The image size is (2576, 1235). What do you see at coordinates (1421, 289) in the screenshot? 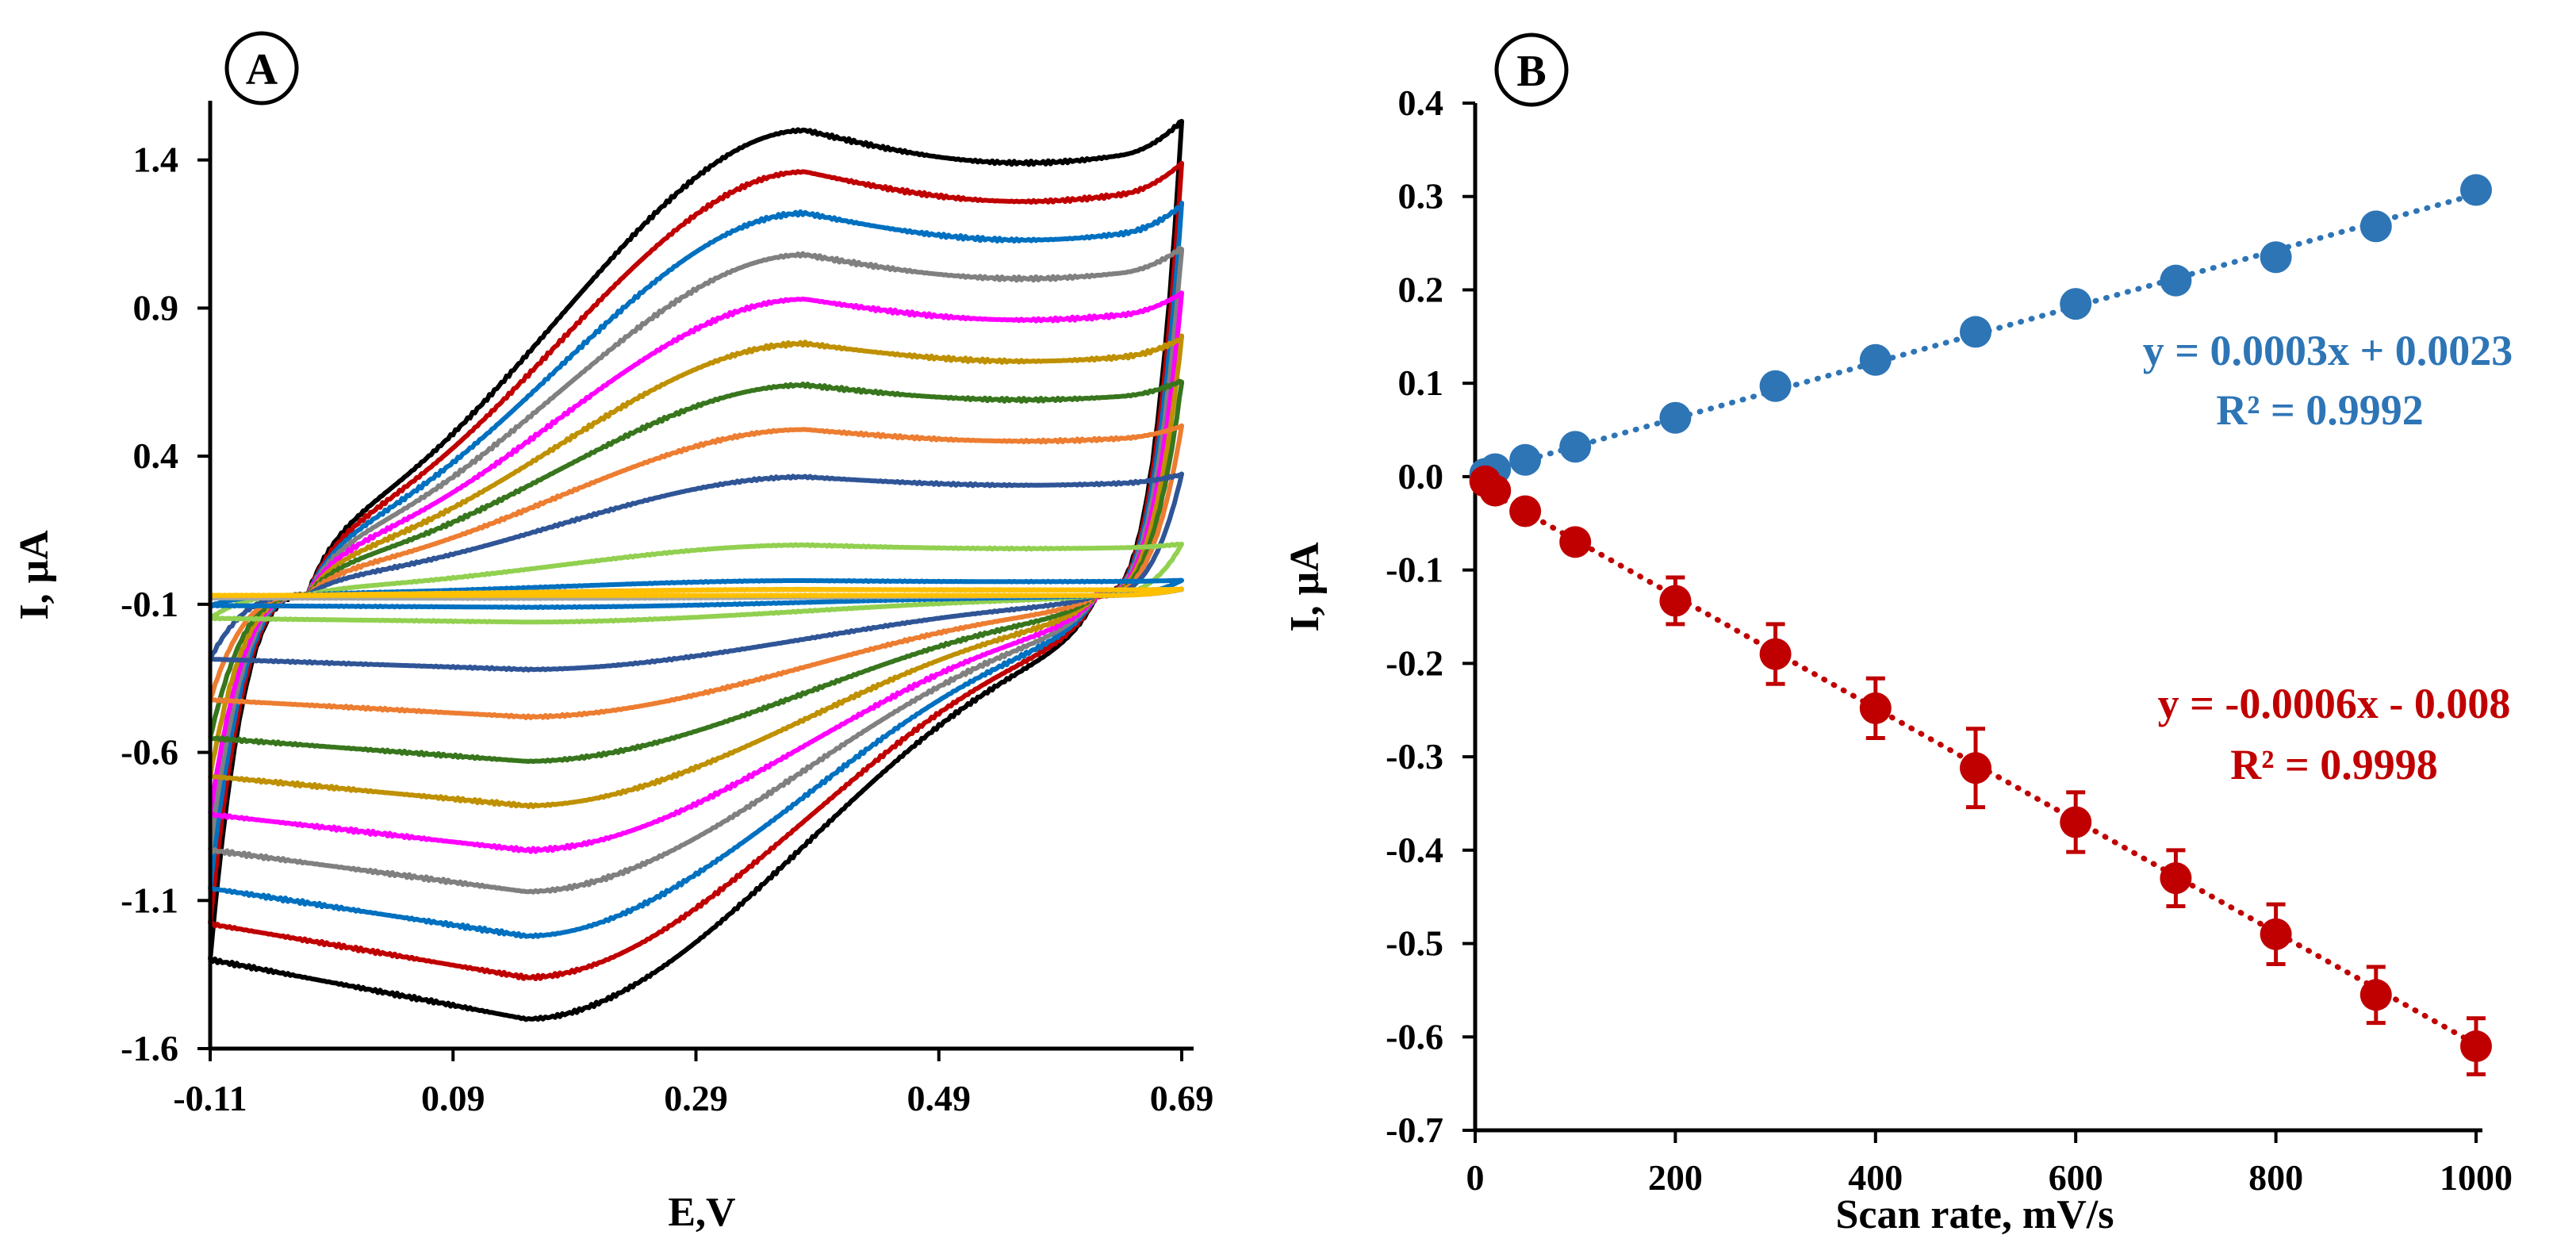
I see `y-tick-label-b: 0.2` at bounding box center [1421, 289].